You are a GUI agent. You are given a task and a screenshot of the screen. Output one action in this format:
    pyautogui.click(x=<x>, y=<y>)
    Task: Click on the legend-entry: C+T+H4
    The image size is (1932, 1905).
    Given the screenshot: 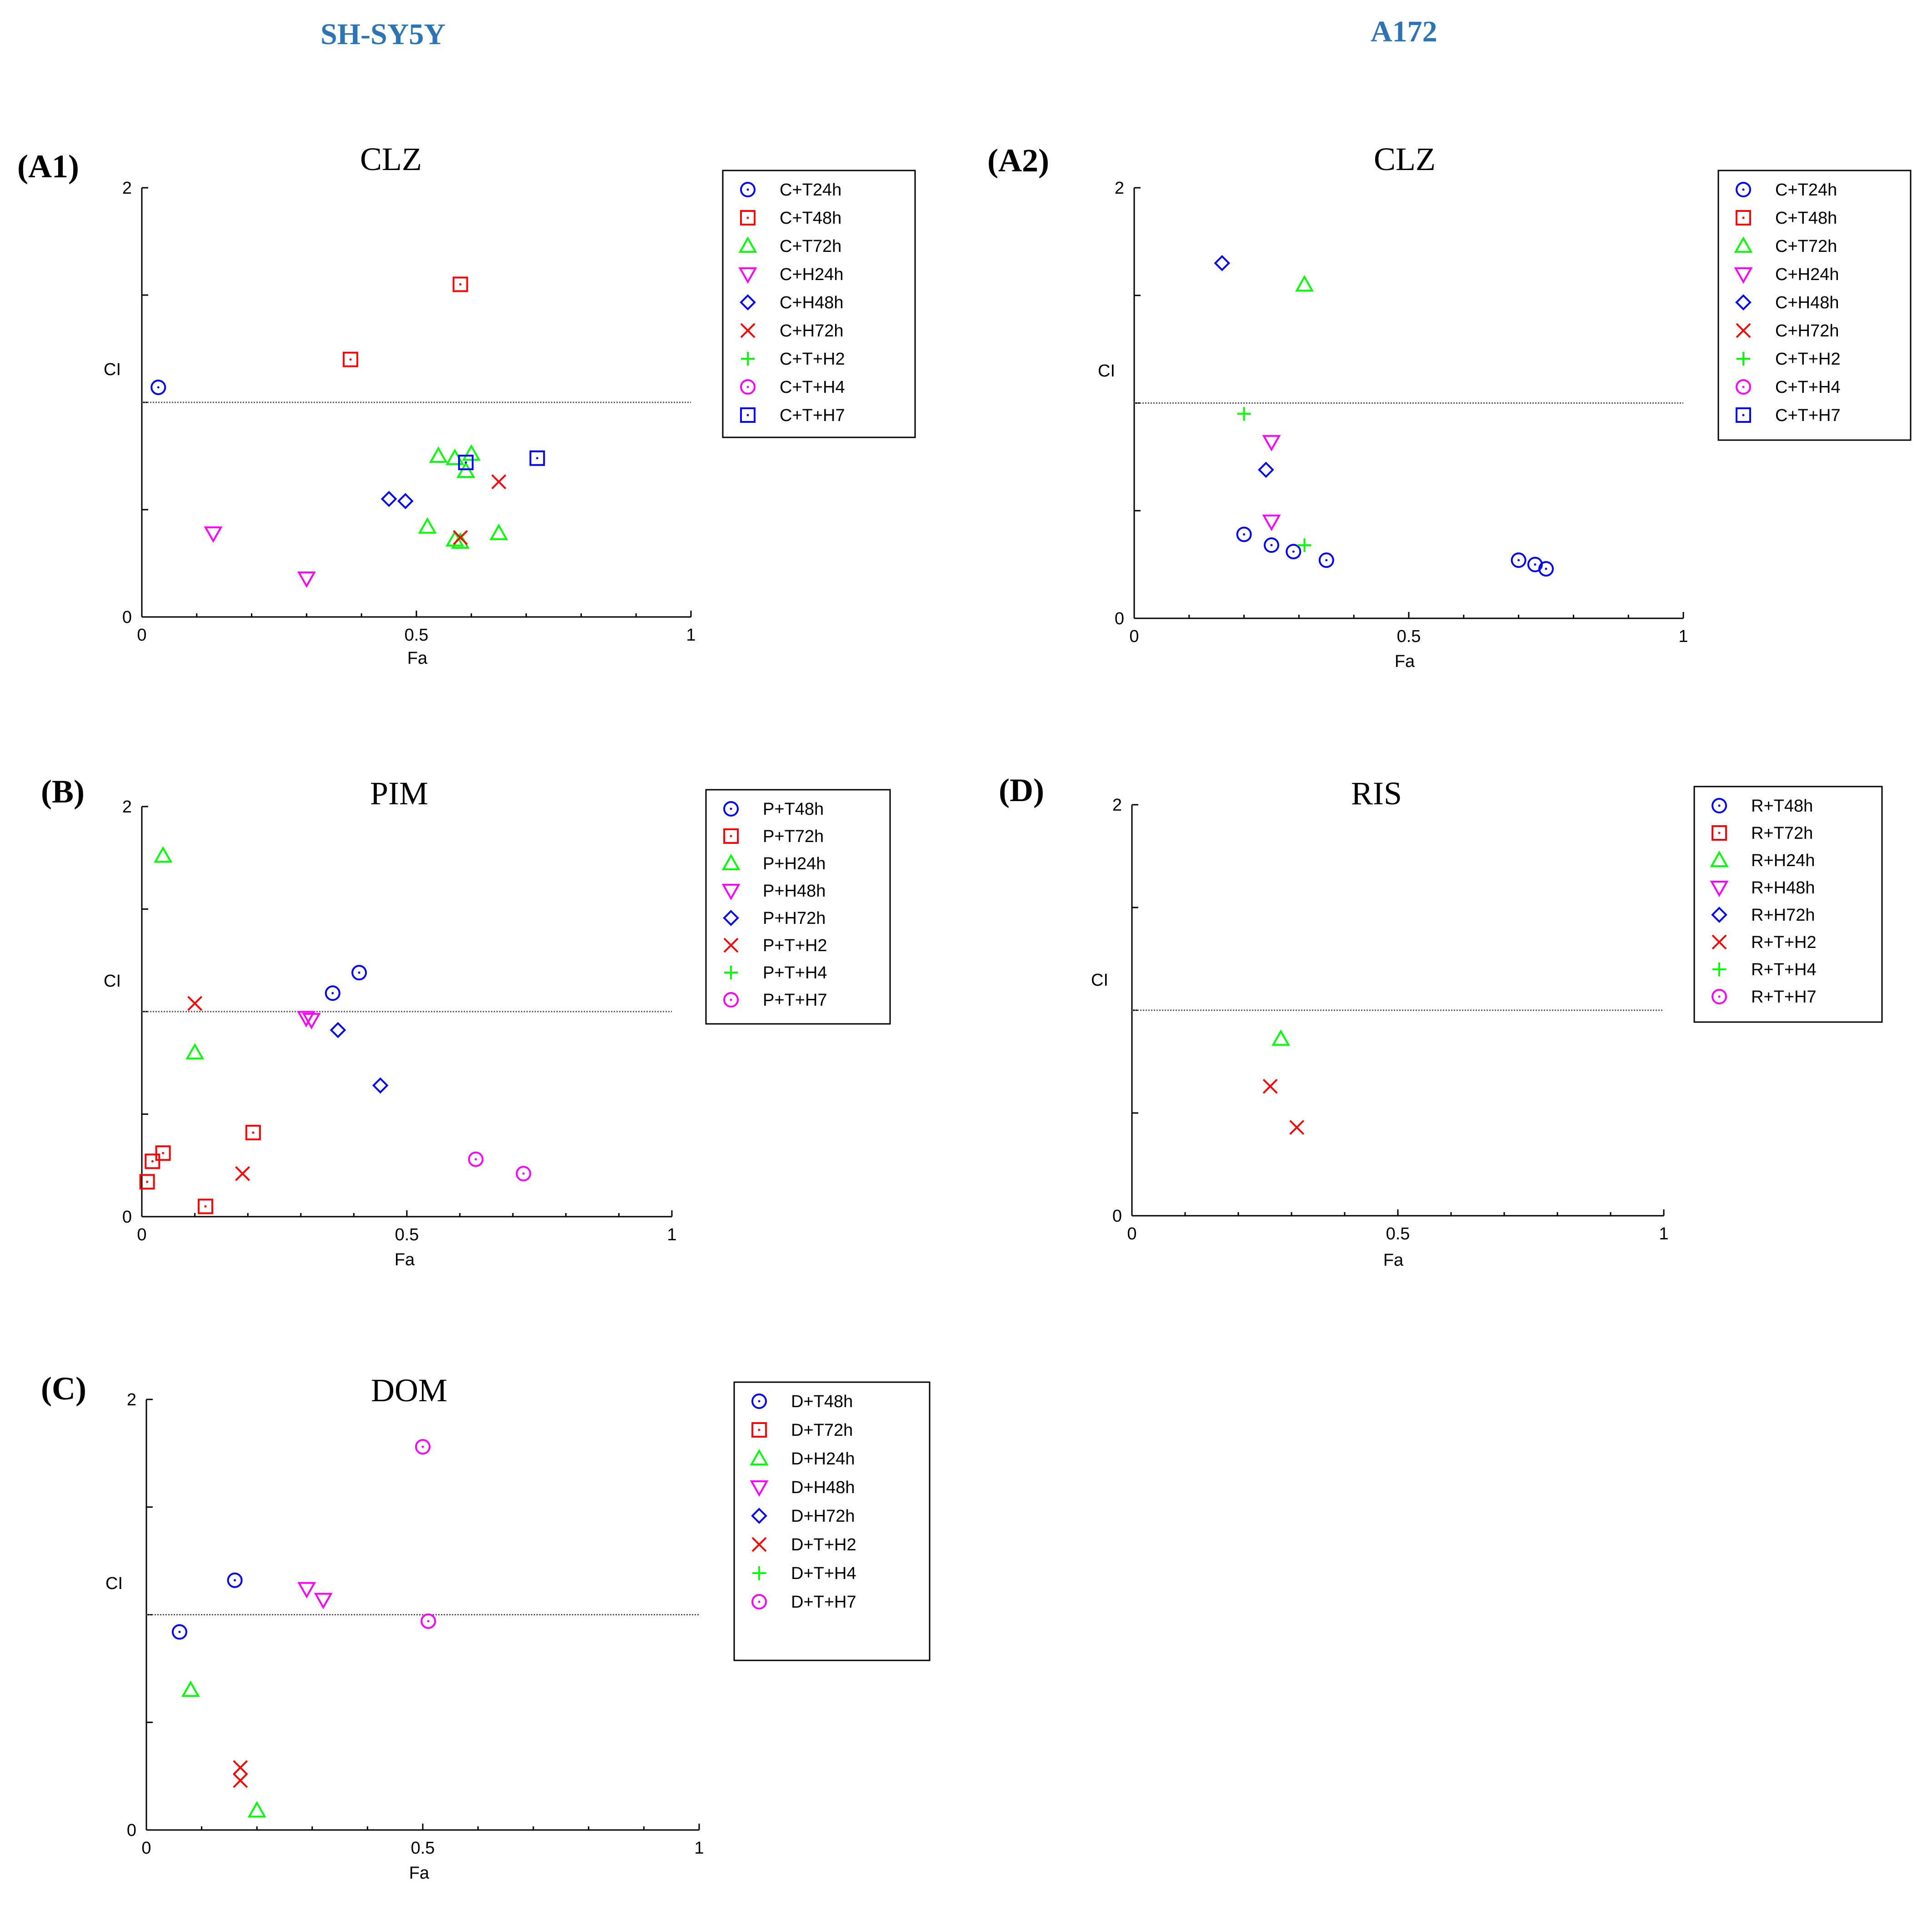 What is the action you would take?
    pyautogui.click(x=812, y=387)
    